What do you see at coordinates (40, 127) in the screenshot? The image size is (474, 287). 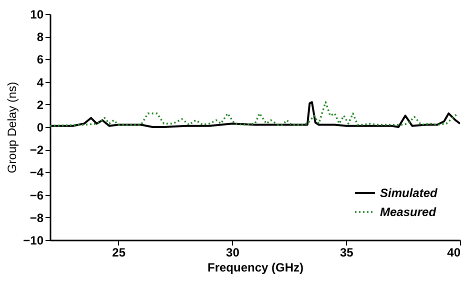 I see `y-tick-label: 0` at bounding box center [40, 127].